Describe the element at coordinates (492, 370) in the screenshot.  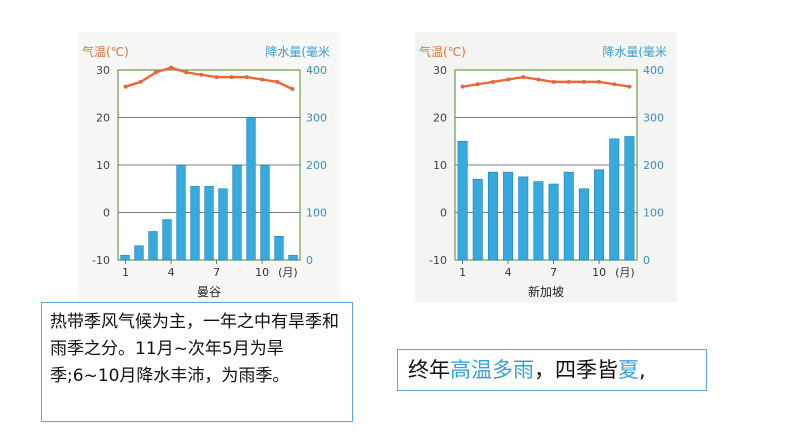
I see `singapore-text-highlight-hot-rainy: 高温多雨` at that location.